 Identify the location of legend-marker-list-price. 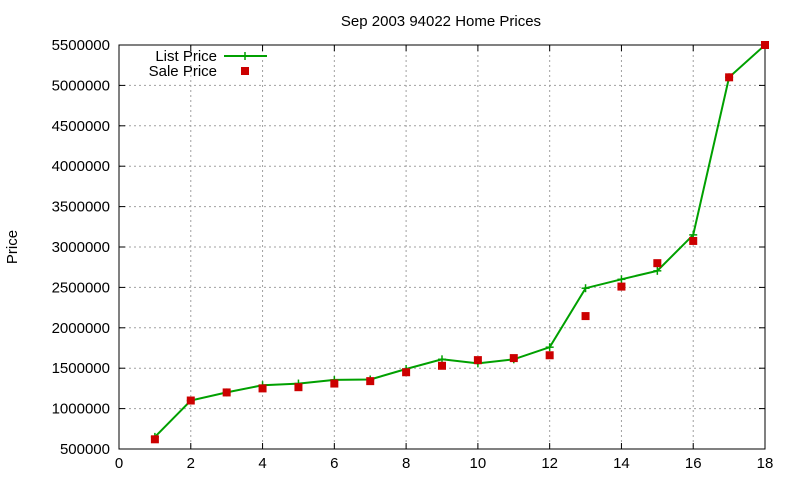
(245, 56).